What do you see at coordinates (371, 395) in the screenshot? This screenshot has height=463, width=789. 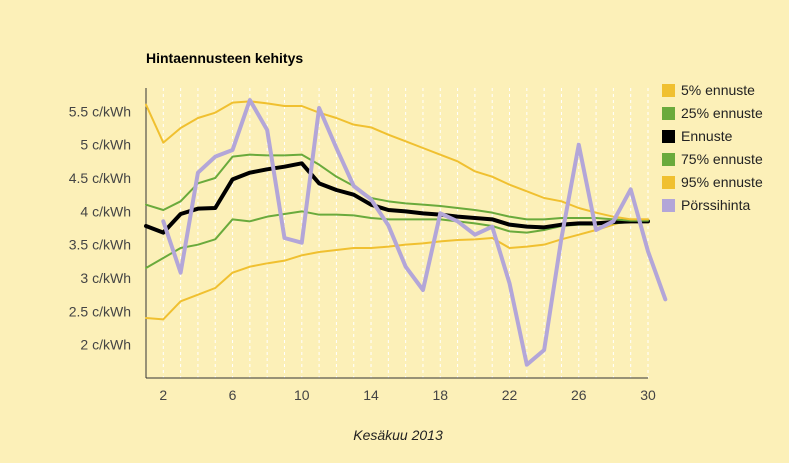 I see `x-tick-label: 14` at bounding box center [371, 395].